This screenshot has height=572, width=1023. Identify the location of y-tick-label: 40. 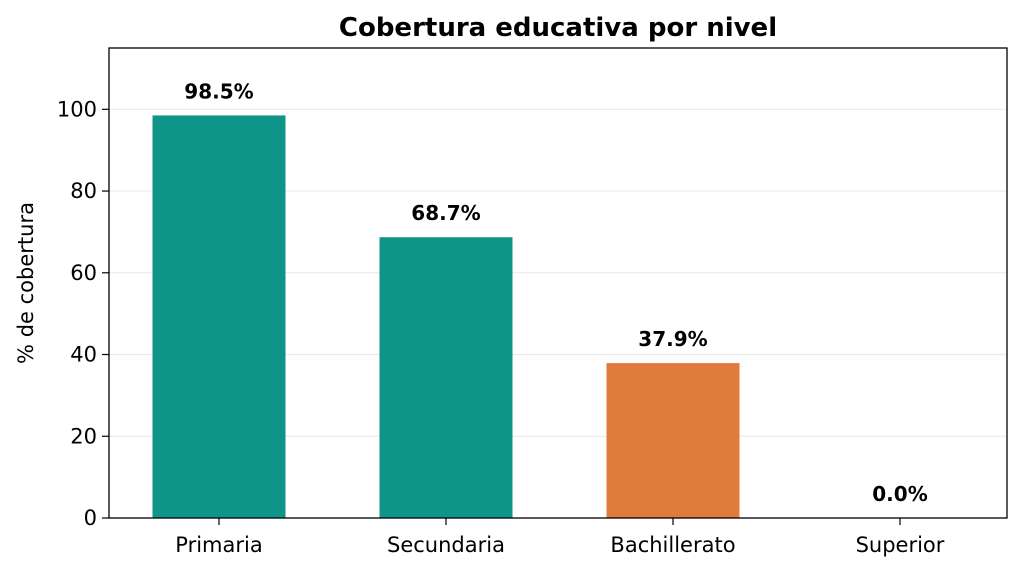
(83, 355).